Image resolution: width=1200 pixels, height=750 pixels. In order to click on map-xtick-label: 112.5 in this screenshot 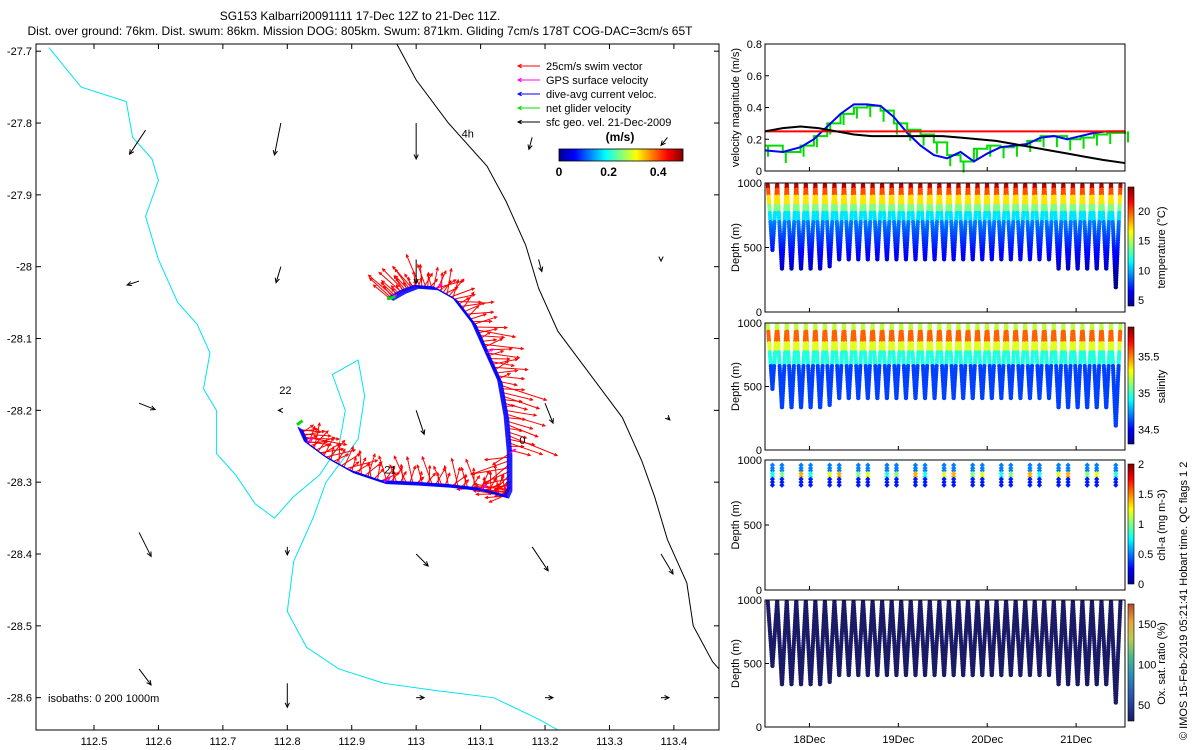, I will do `click(94, 742)`.